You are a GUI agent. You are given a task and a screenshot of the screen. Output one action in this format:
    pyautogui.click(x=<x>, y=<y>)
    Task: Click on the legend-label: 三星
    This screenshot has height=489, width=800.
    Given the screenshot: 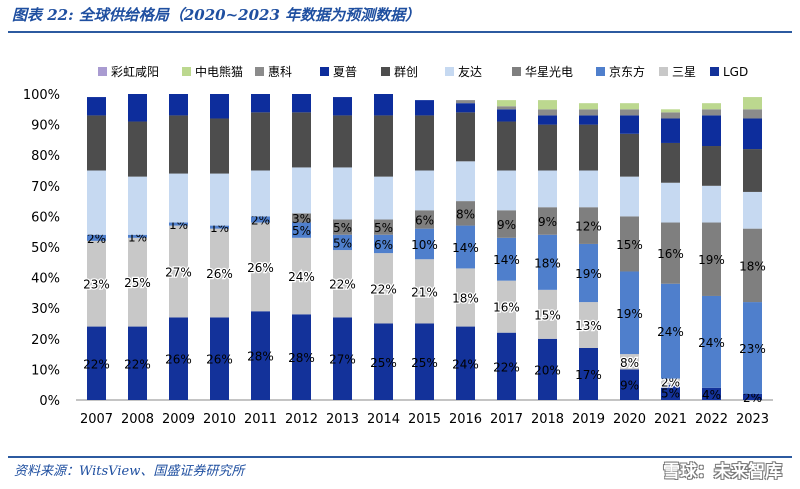 What is the action you would take?
    pyautogui.click(x=684, y=72)
    